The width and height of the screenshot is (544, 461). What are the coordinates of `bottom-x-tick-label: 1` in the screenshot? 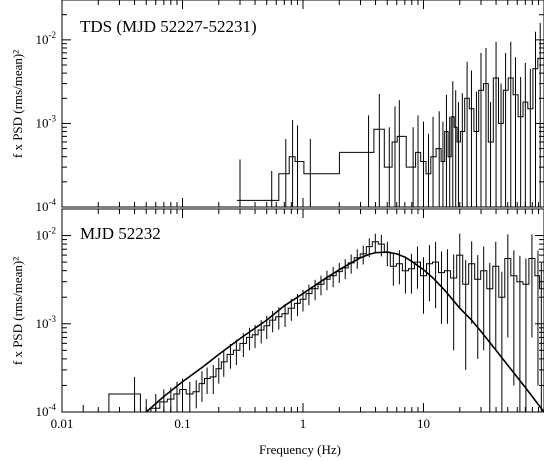 It's located at (303, 423).